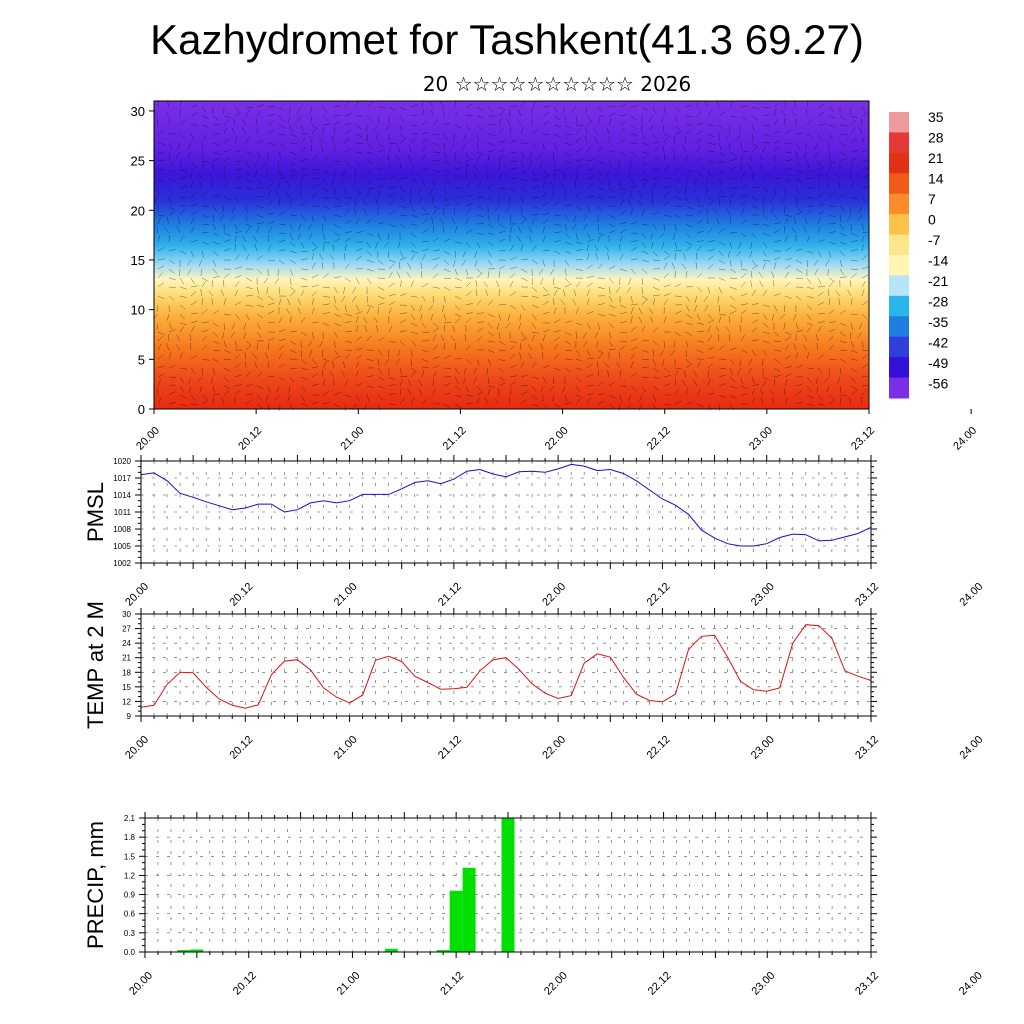 The width and height of the screenshot is (1024, 1024). What do you see at coordinates (122, 563) in the screenshot?
I see `y-tick-label: 1002` at bounding box center [122, 563].